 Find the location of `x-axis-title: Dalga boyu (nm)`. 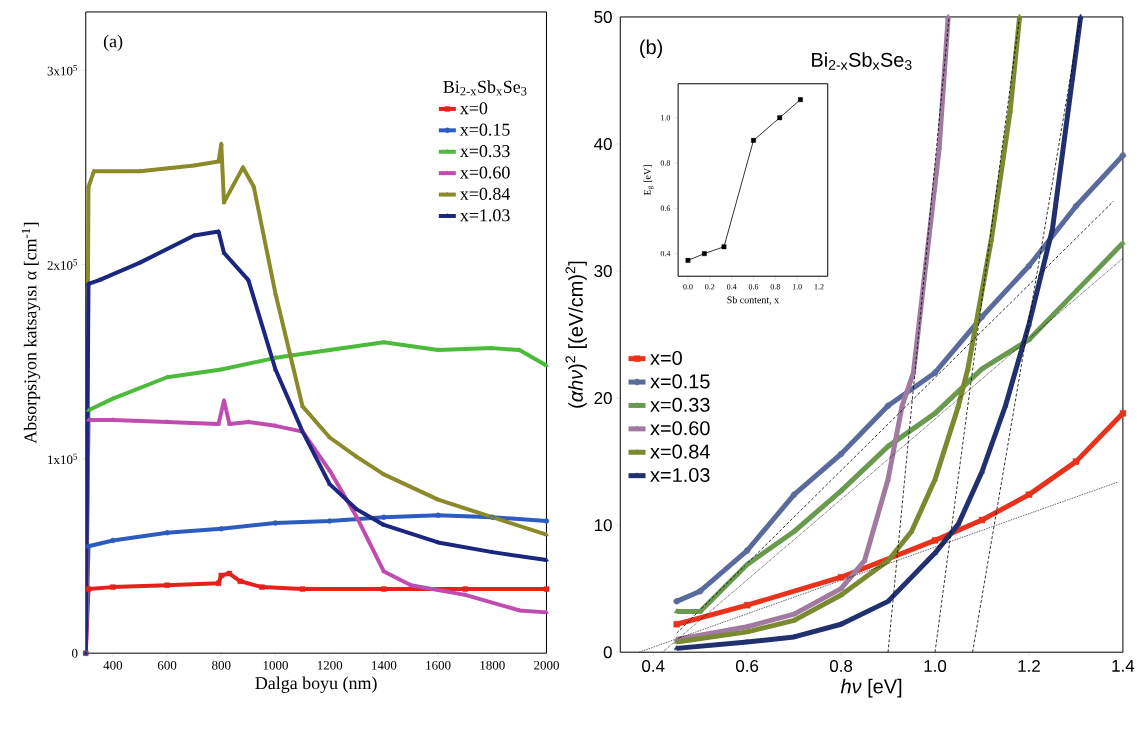

x-axis-title: Dalga boyu (nm) is located at coordinates (316, 684).